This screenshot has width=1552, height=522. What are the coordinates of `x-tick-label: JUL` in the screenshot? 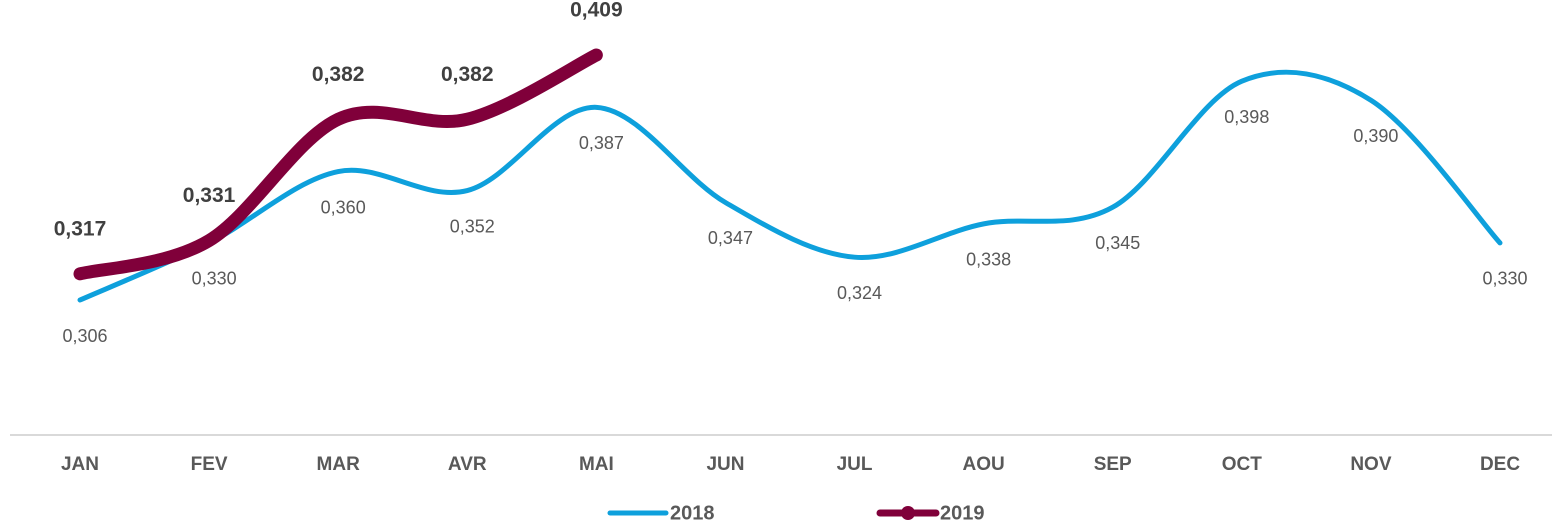 It's located at (855, 464).